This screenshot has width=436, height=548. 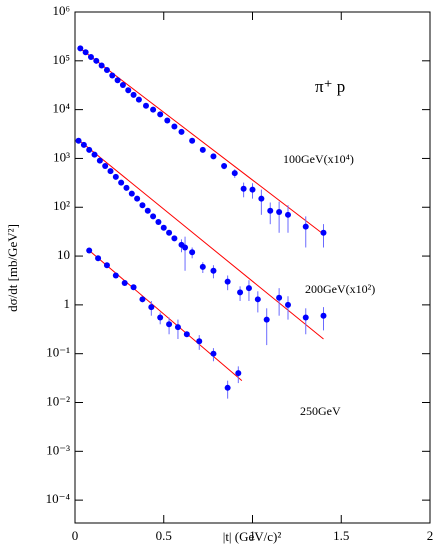 What do you see at coordinates (341, 535) in the screenshot?
I see `x-tick-label: 1.5` at bounding box center [341, 535].